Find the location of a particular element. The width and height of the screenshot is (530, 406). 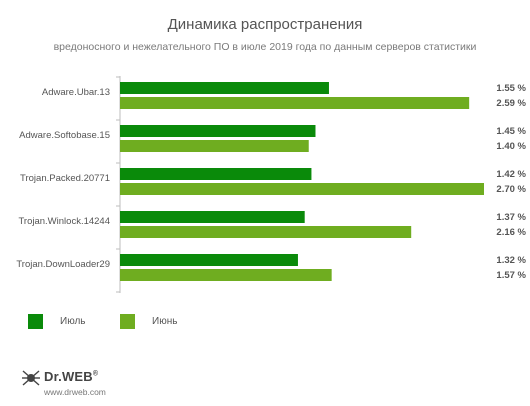

legend-swatch-july is located at coordinates (35, 321).